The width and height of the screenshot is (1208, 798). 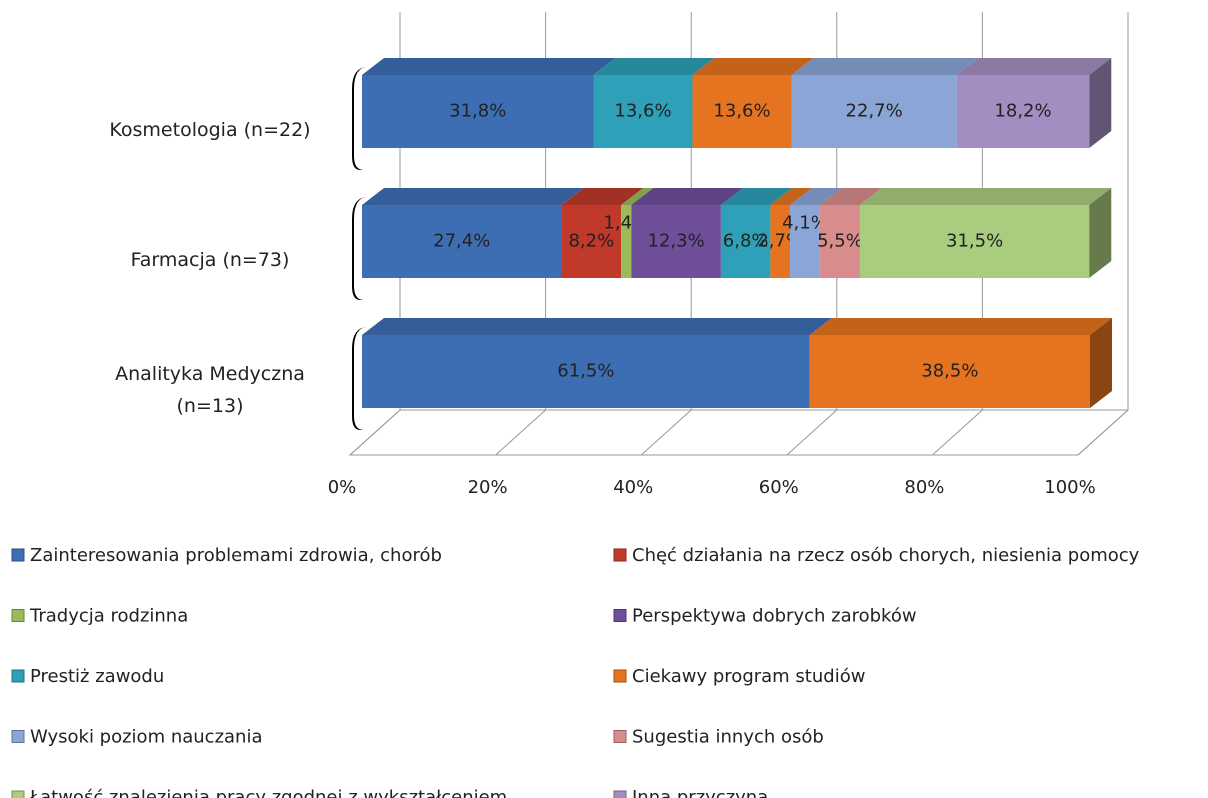 I want to click on category-label: Kosmetologia (n=22), so click(x=210, y=129).